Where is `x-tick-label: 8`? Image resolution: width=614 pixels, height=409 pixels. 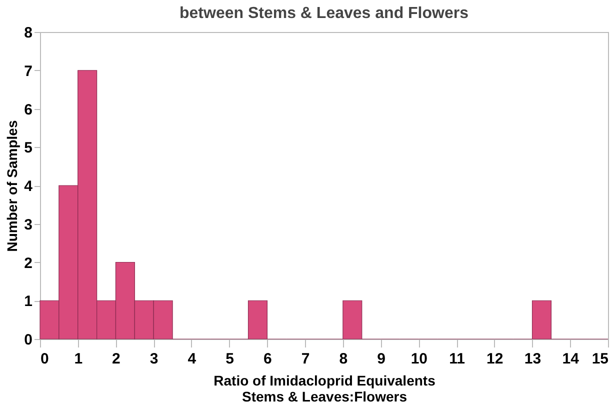 x-tick-label: 8 is located at coordinates (343, 359).